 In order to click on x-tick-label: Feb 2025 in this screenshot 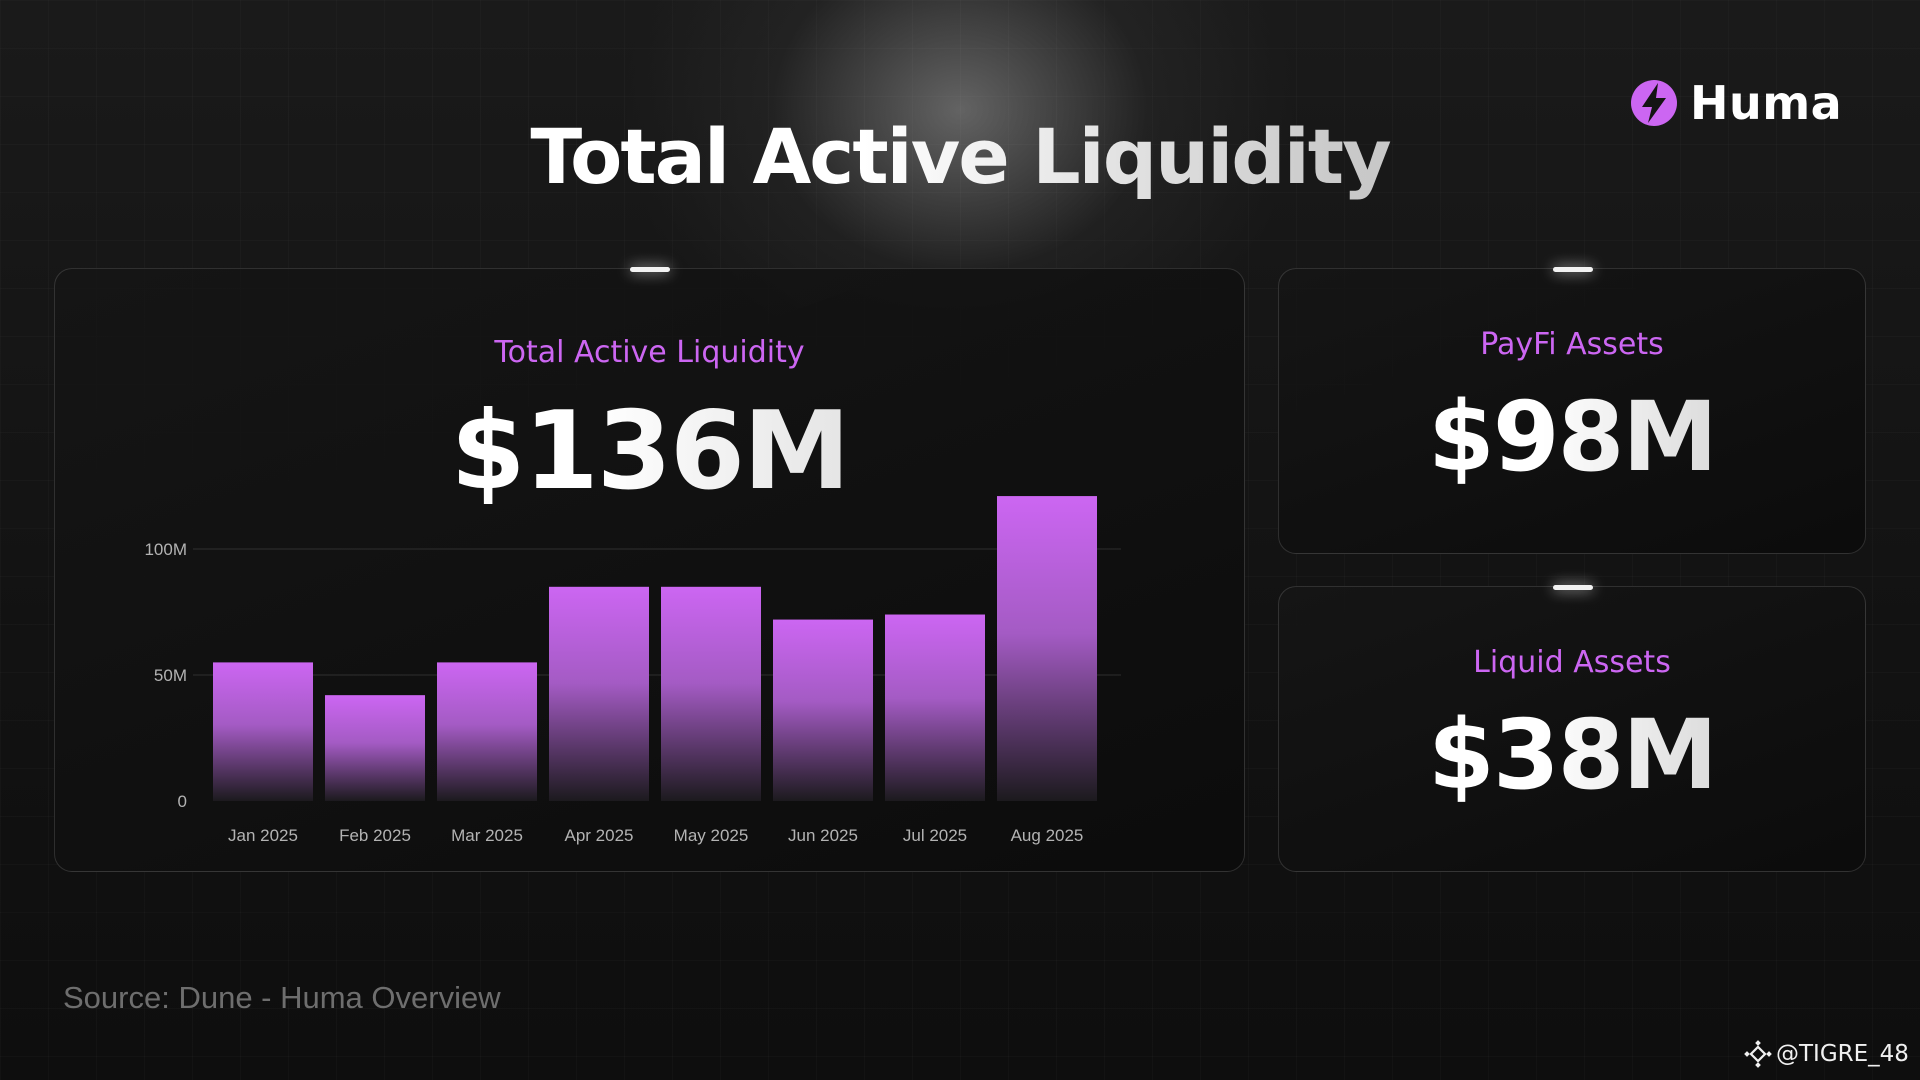, I will do `click(375, 835)`.